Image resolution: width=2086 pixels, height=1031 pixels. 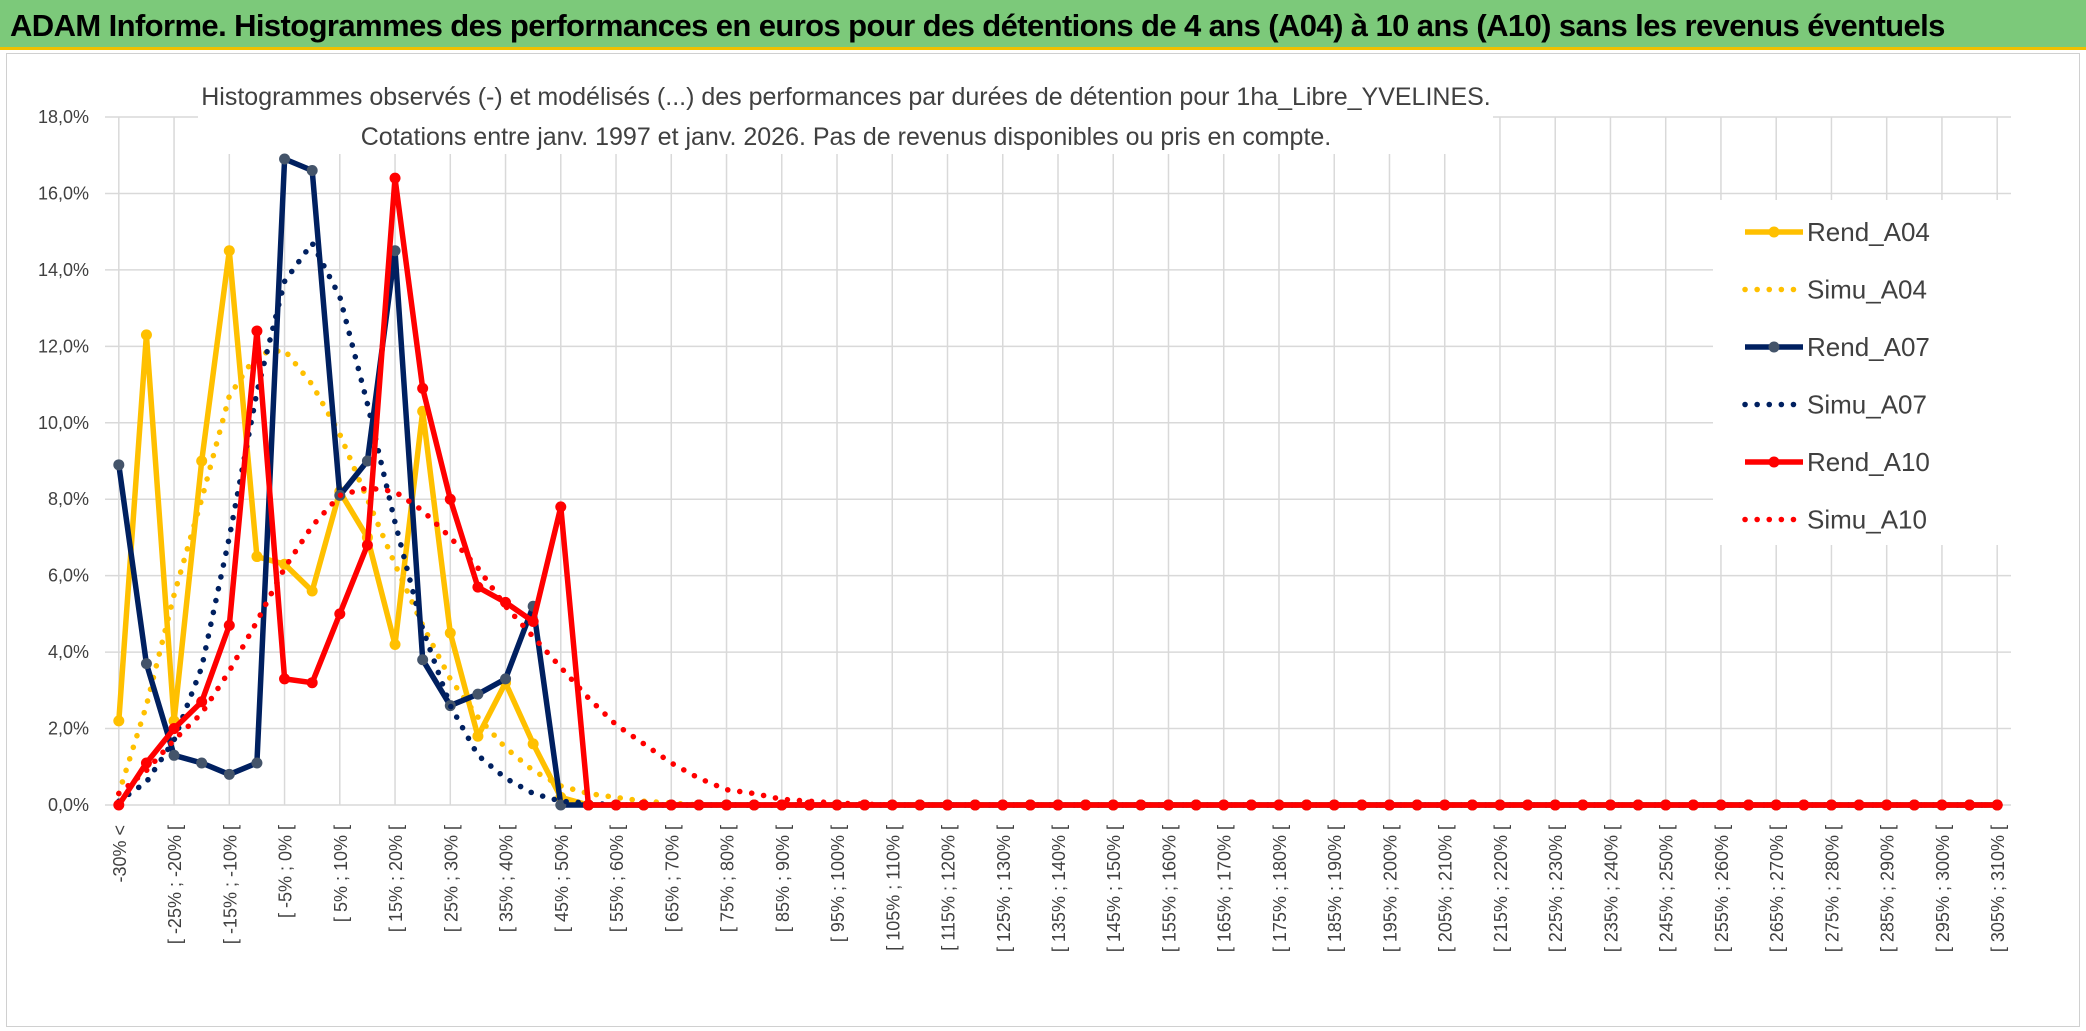 What do you see at coordinates (230, 884) in the screenshot?
I see `x-tick-label: [ -15% ; -10% [` at bounding box center [230, 884].